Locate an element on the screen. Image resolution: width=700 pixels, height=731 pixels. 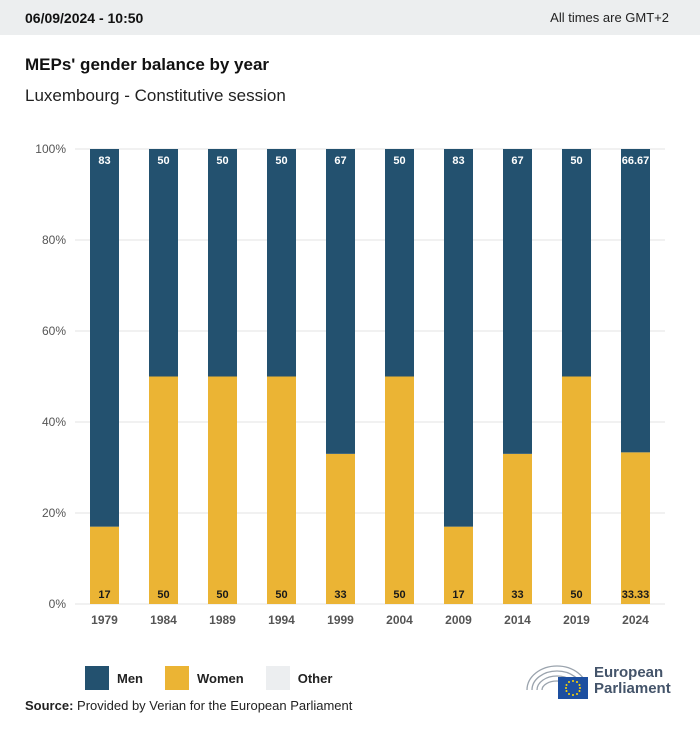
x-tick-label: 2019 is located at coordinates (576, 620).